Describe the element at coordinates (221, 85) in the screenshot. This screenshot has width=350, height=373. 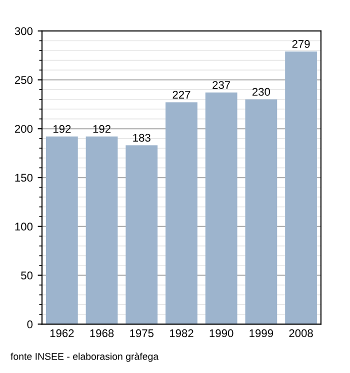
I see `data-label: 237` at that location.